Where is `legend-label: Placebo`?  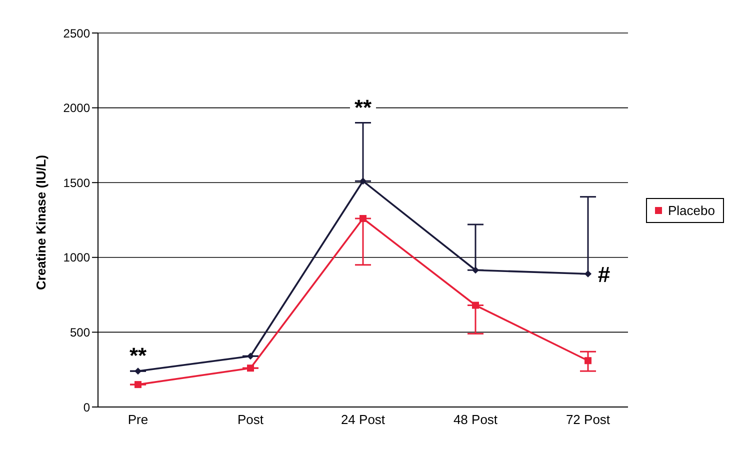
legend-label: Placebo is located at coordinates (691, 210).